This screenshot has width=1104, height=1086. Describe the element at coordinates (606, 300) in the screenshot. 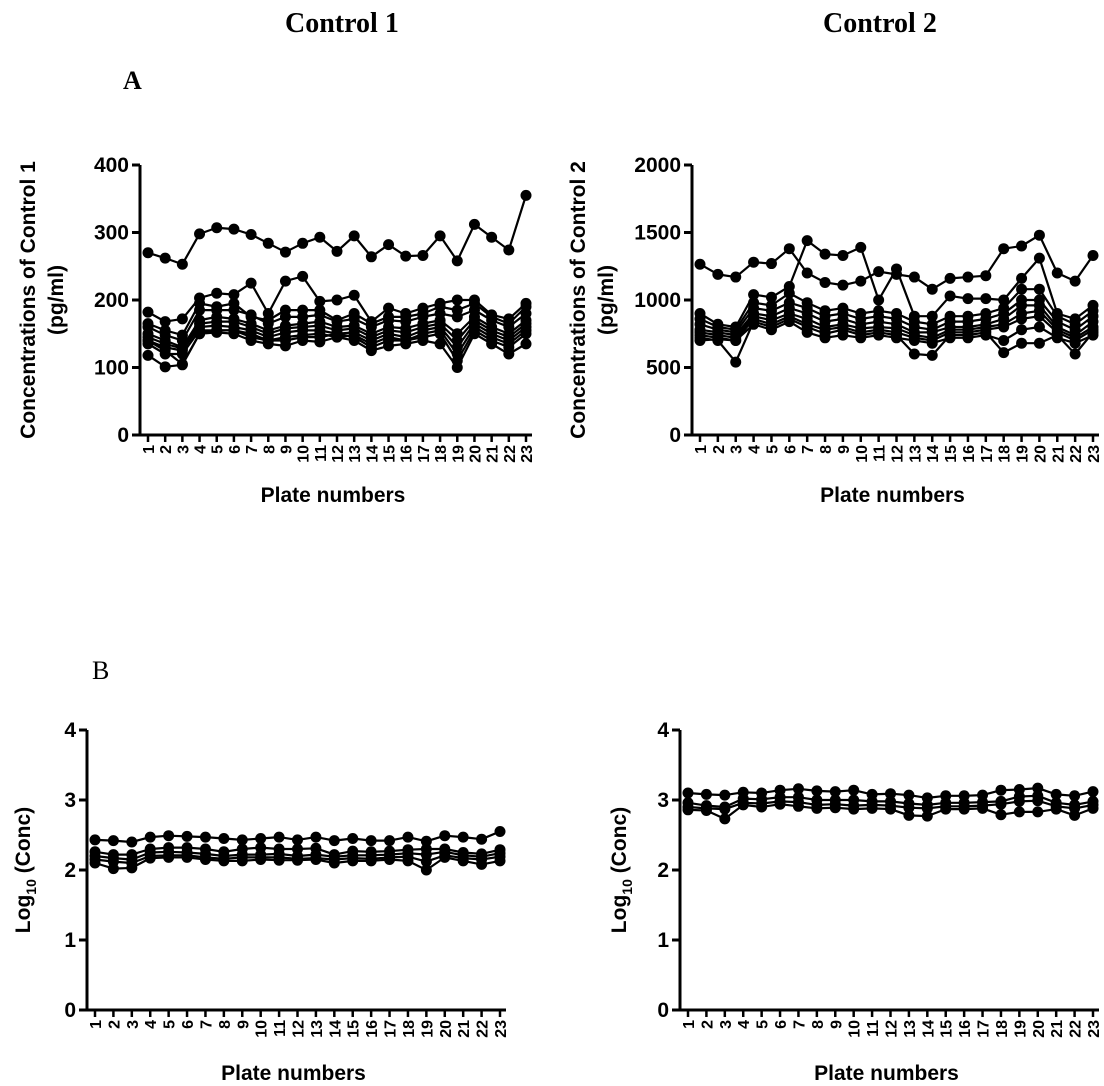

I see `y-axis-label: (pg/ml)` at that location.